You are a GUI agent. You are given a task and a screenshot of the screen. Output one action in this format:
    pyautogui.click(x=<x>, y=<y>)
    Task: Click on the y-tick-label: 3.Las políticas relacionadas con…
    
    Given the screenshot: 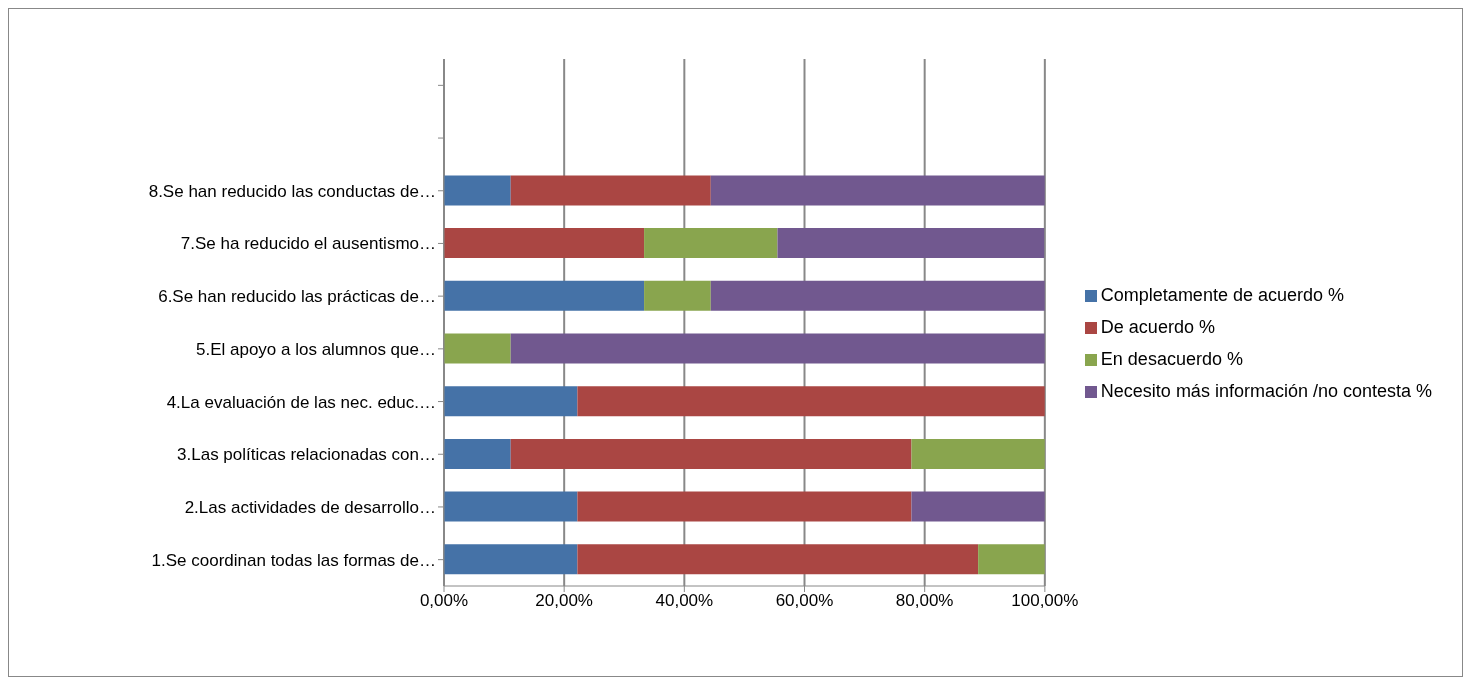 What is the action you would take?
    pyautogui.click(x=306, y=455)
    